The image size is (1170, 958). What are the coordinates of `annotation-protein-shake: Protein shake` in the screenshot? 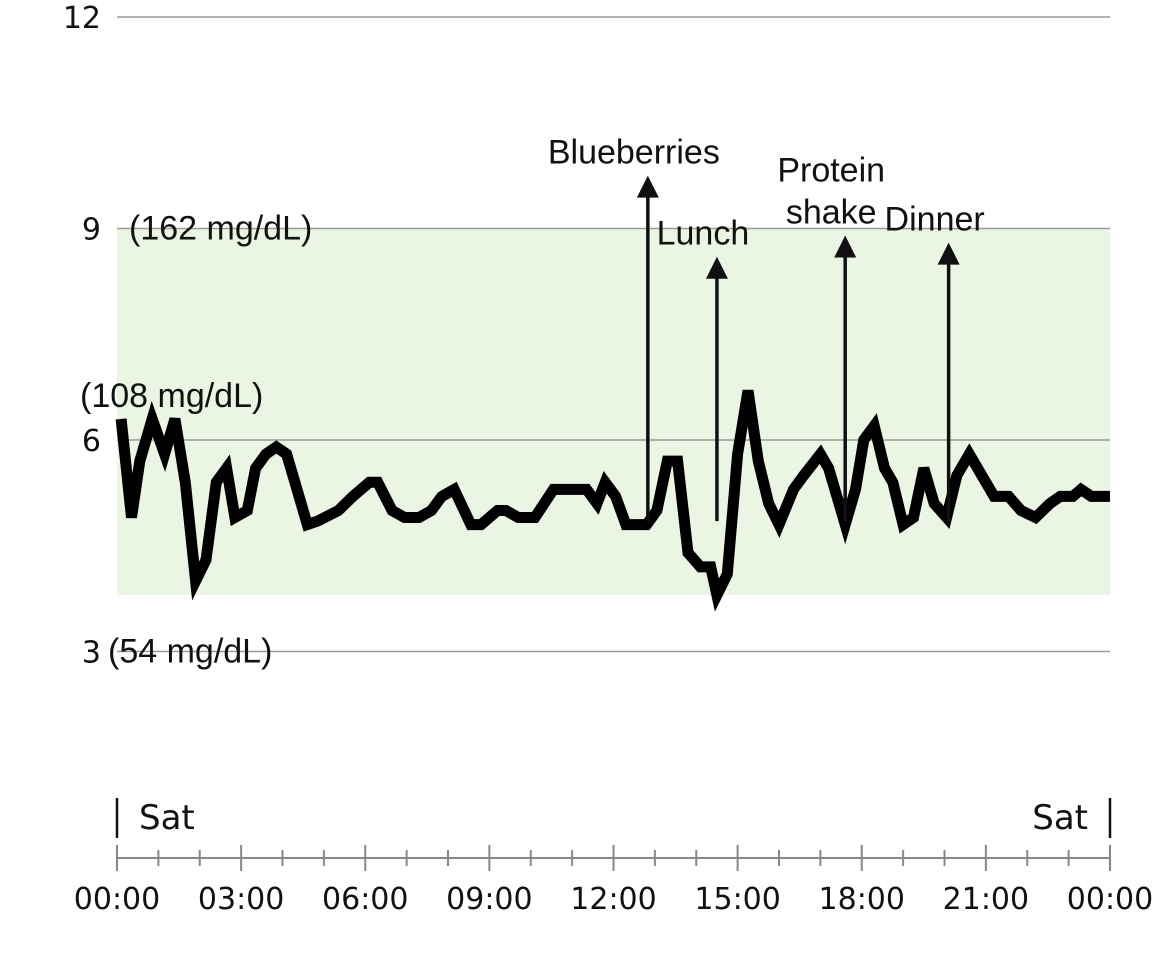 It's located at (831, 337).